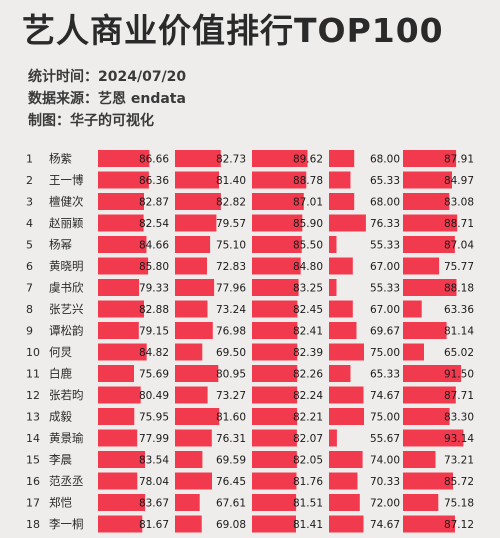 This screenshot has width=500, height=538. What do you see at coordinates (60, 245) in the screenshot?
I see `artist-name-label: 杨幂` at bounding box center [60, 245].